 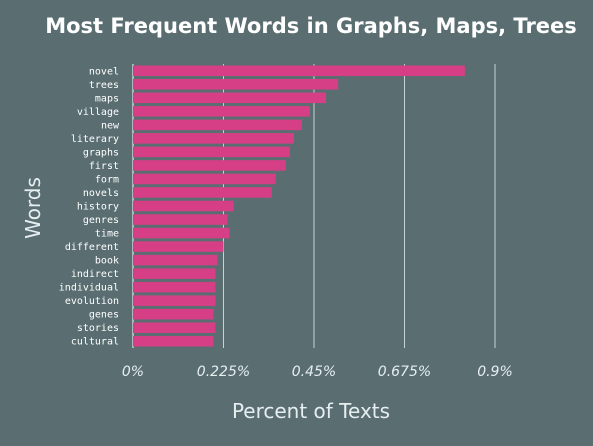 I want to click on category-label: time, so click(x=107, y=234).